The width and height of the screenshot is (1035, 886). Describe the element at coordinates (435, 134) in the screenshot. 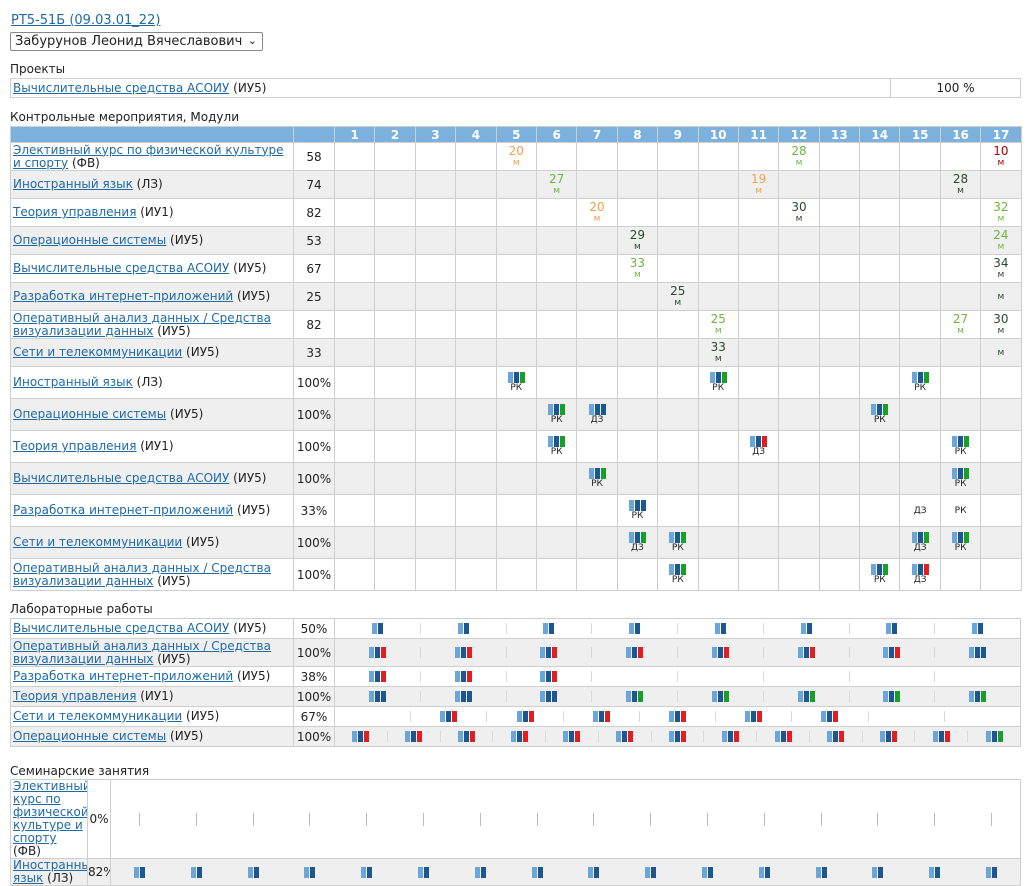

I see `week-header: 3` at that location.